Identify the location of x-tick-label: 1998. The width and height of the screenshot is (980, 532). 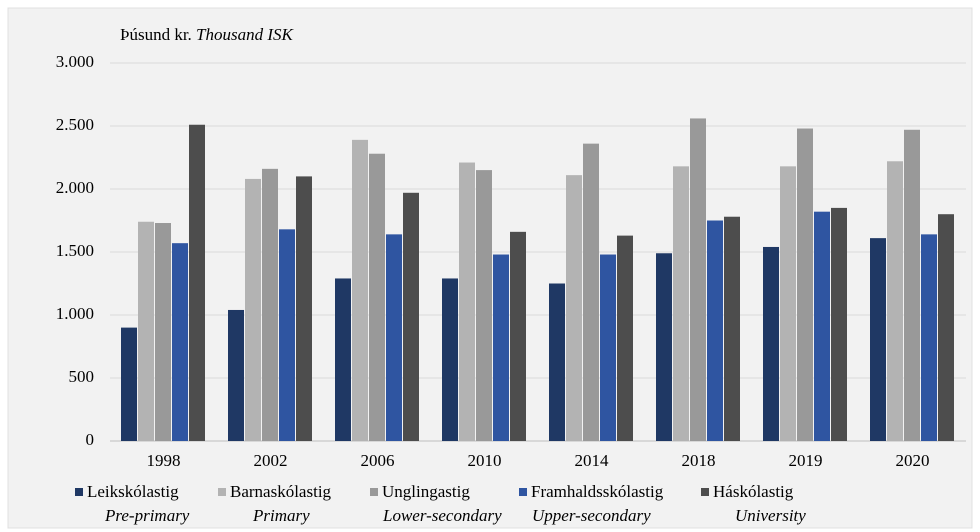
(164, 460).